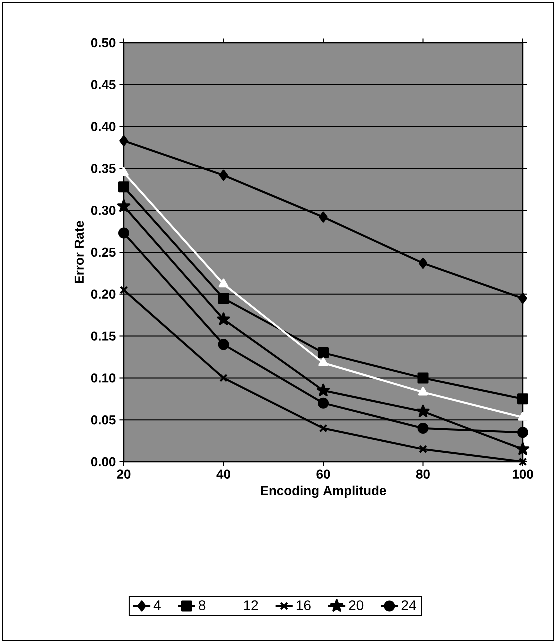 This screenshot has height=644, width=557. What do you see at coordinates (103, 420) in the screenshot?
I see `y-tick-label: 0.05` at bounding box center [103, 420].